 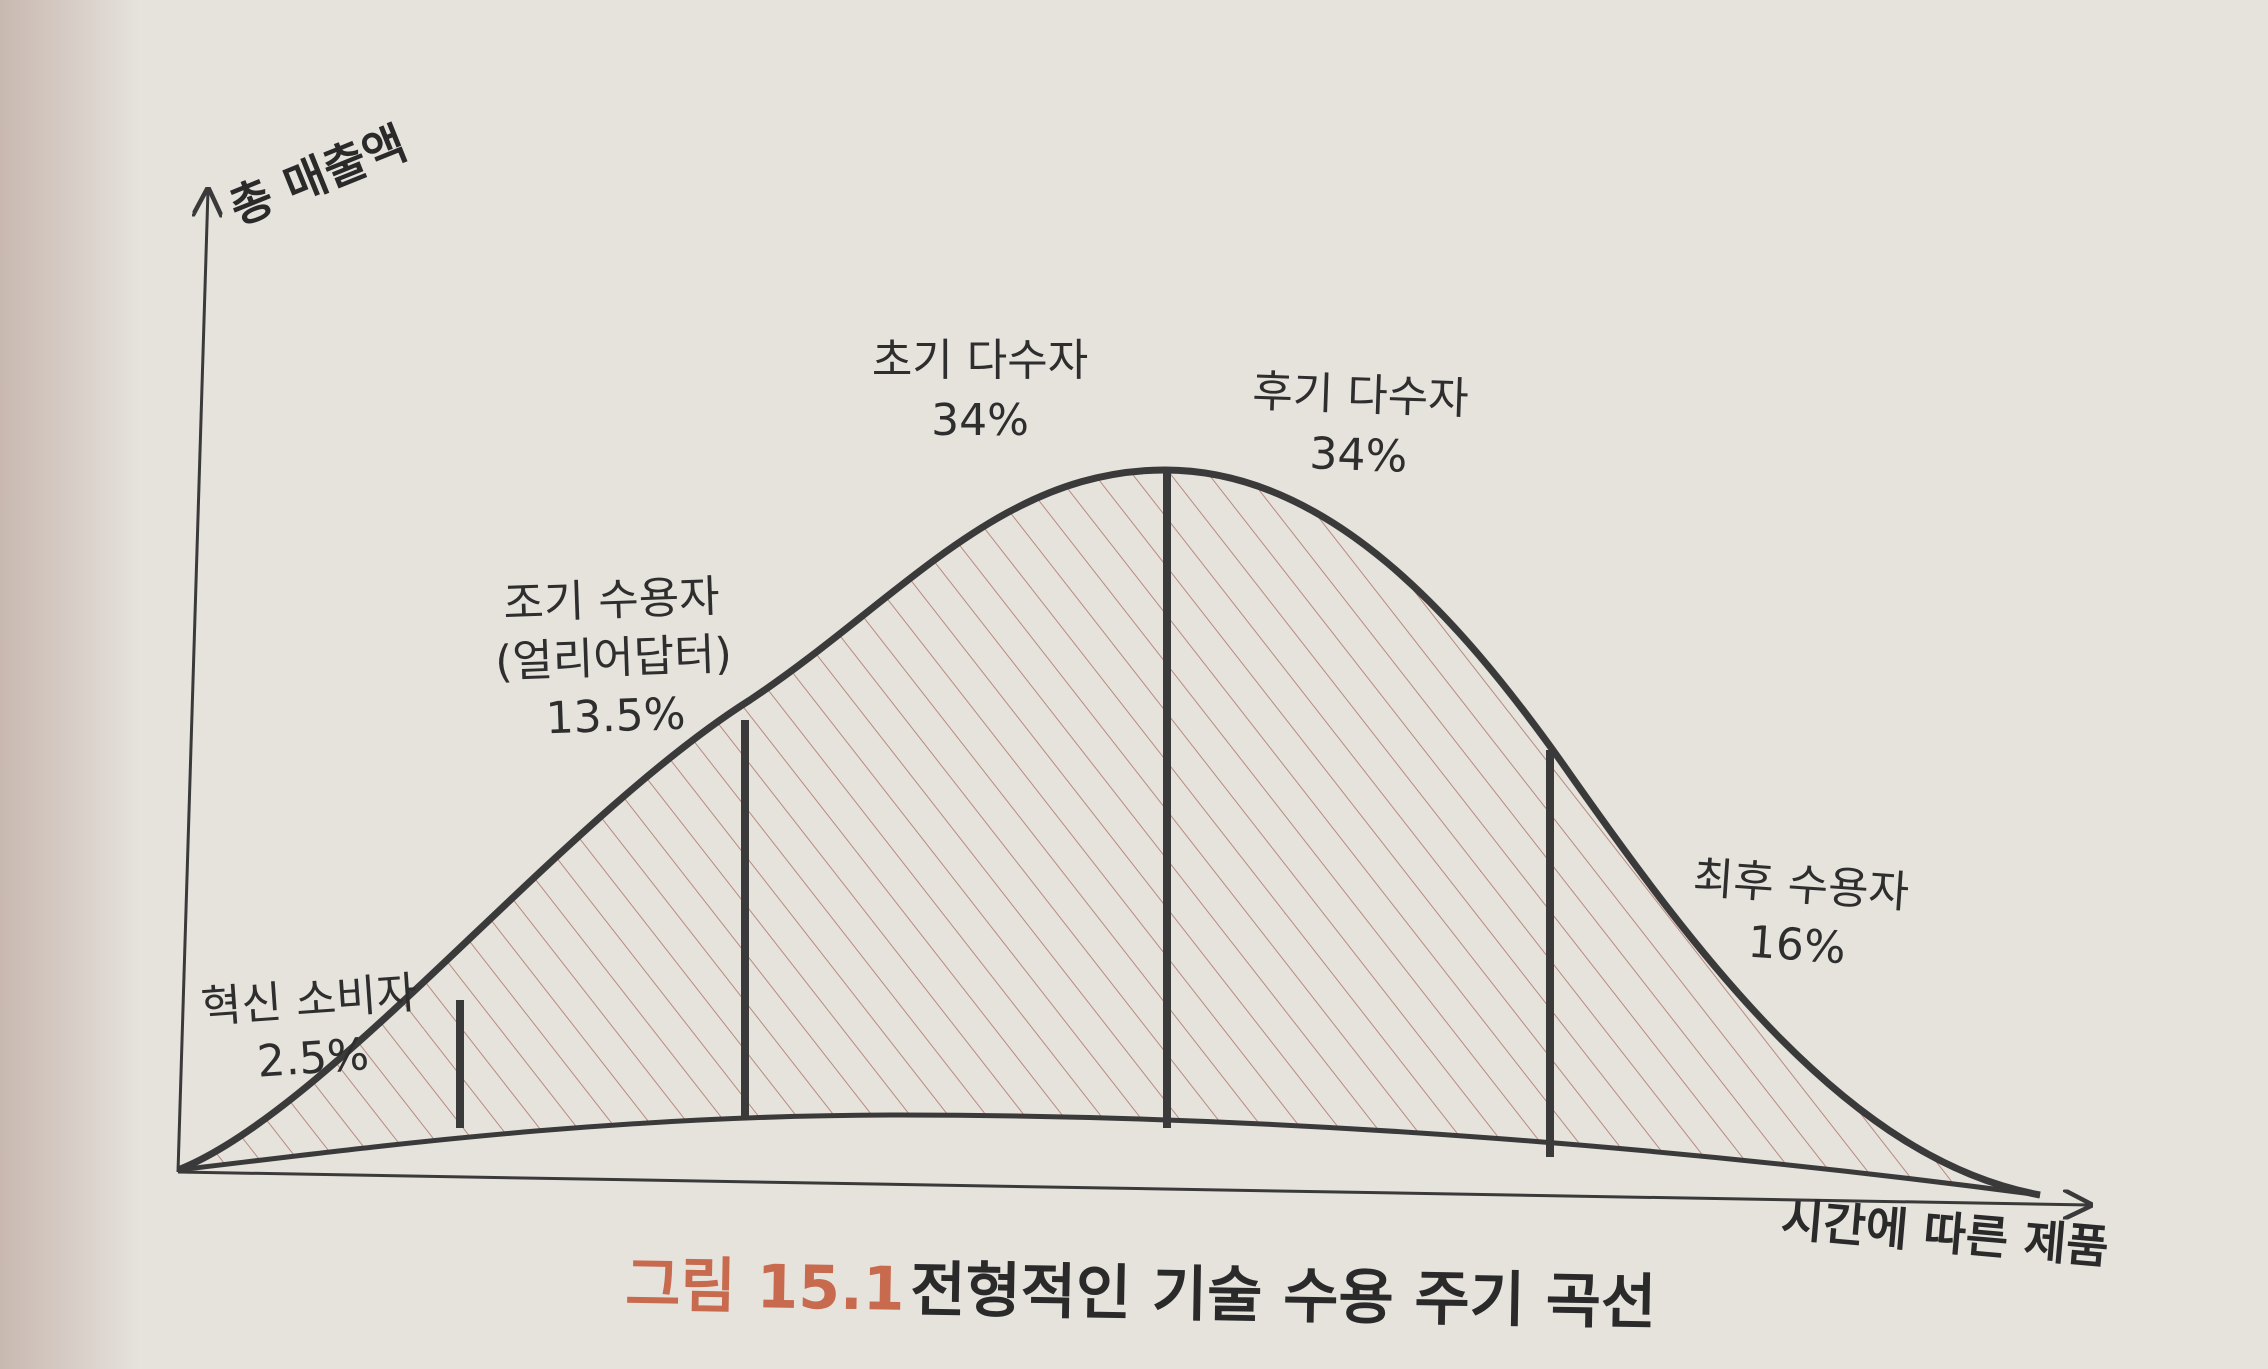 What do you see at coordinates (980, 390) in the screenshot?
I see `segment-early-majority: 초기 다수자 34%` at bounding box center [980, 390].